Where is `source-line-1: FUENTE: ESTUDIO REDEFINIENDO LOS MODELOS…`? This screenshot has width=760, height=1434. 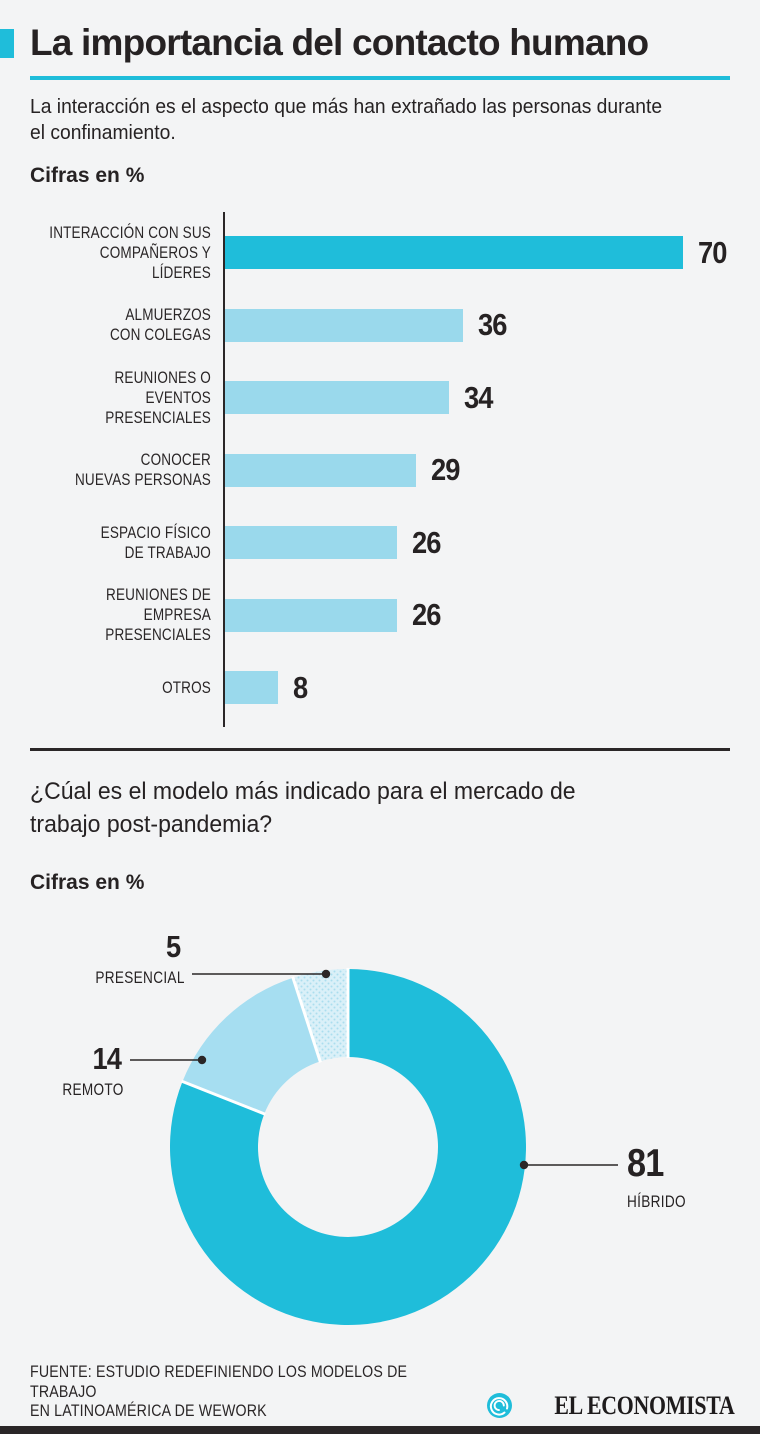
source-line-1: FUENTE: ESTUDIO REDEFINIENDO LOS MODELOS… is located at coordinates (219, 1382).